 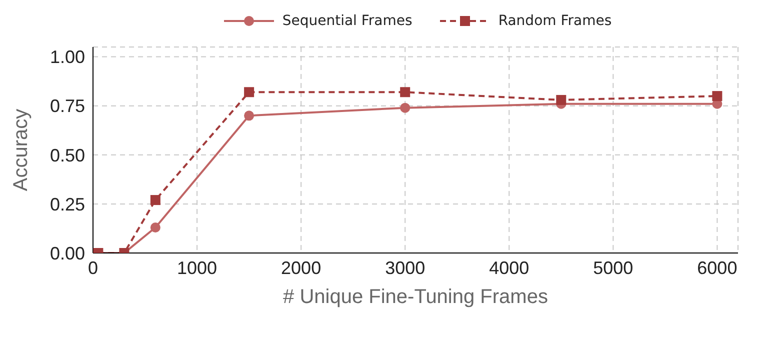 I want to click on x-tick-label: 3000, so click(x=405, y=268).